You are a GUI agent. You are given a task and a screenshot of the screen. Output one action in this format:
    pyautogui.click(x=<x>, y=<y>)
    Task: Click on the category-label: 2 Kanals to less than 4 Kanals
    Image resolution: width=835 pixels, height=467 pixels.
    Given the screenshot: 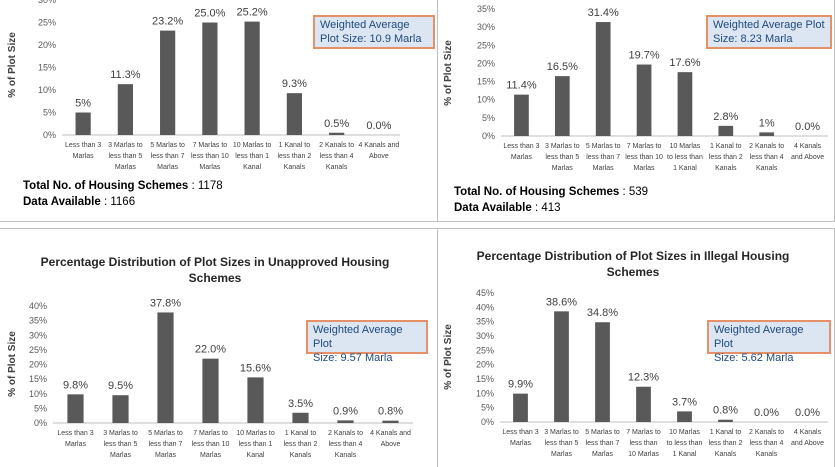 What is the action you would take?
    pyautogui.click(x=766, y=157)
    